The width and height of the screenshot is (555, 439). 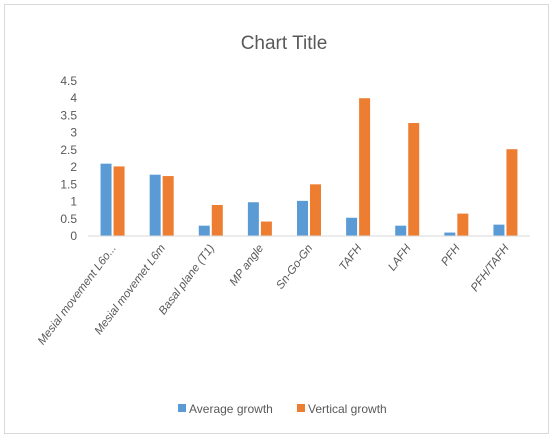 I want to click on y-tick-label: 2.5, so click(x=68, y=150).